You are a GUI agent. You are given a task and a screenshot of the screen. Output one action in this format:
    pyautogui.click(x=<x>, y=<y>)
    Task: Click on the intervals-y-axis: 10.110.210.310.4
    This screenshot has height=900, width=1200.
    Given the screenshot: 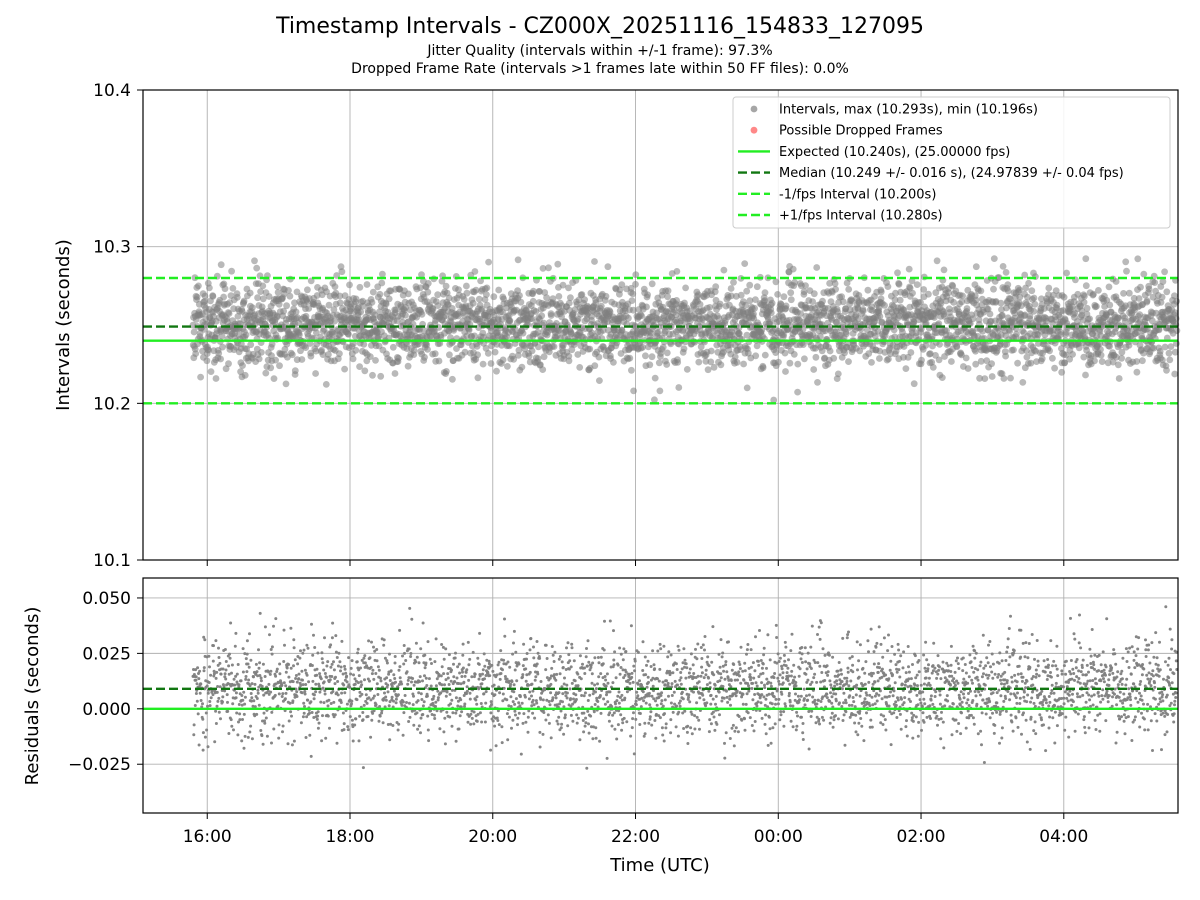 What is the action you would take?
    pyautogui.click(x=118, y=326)
    